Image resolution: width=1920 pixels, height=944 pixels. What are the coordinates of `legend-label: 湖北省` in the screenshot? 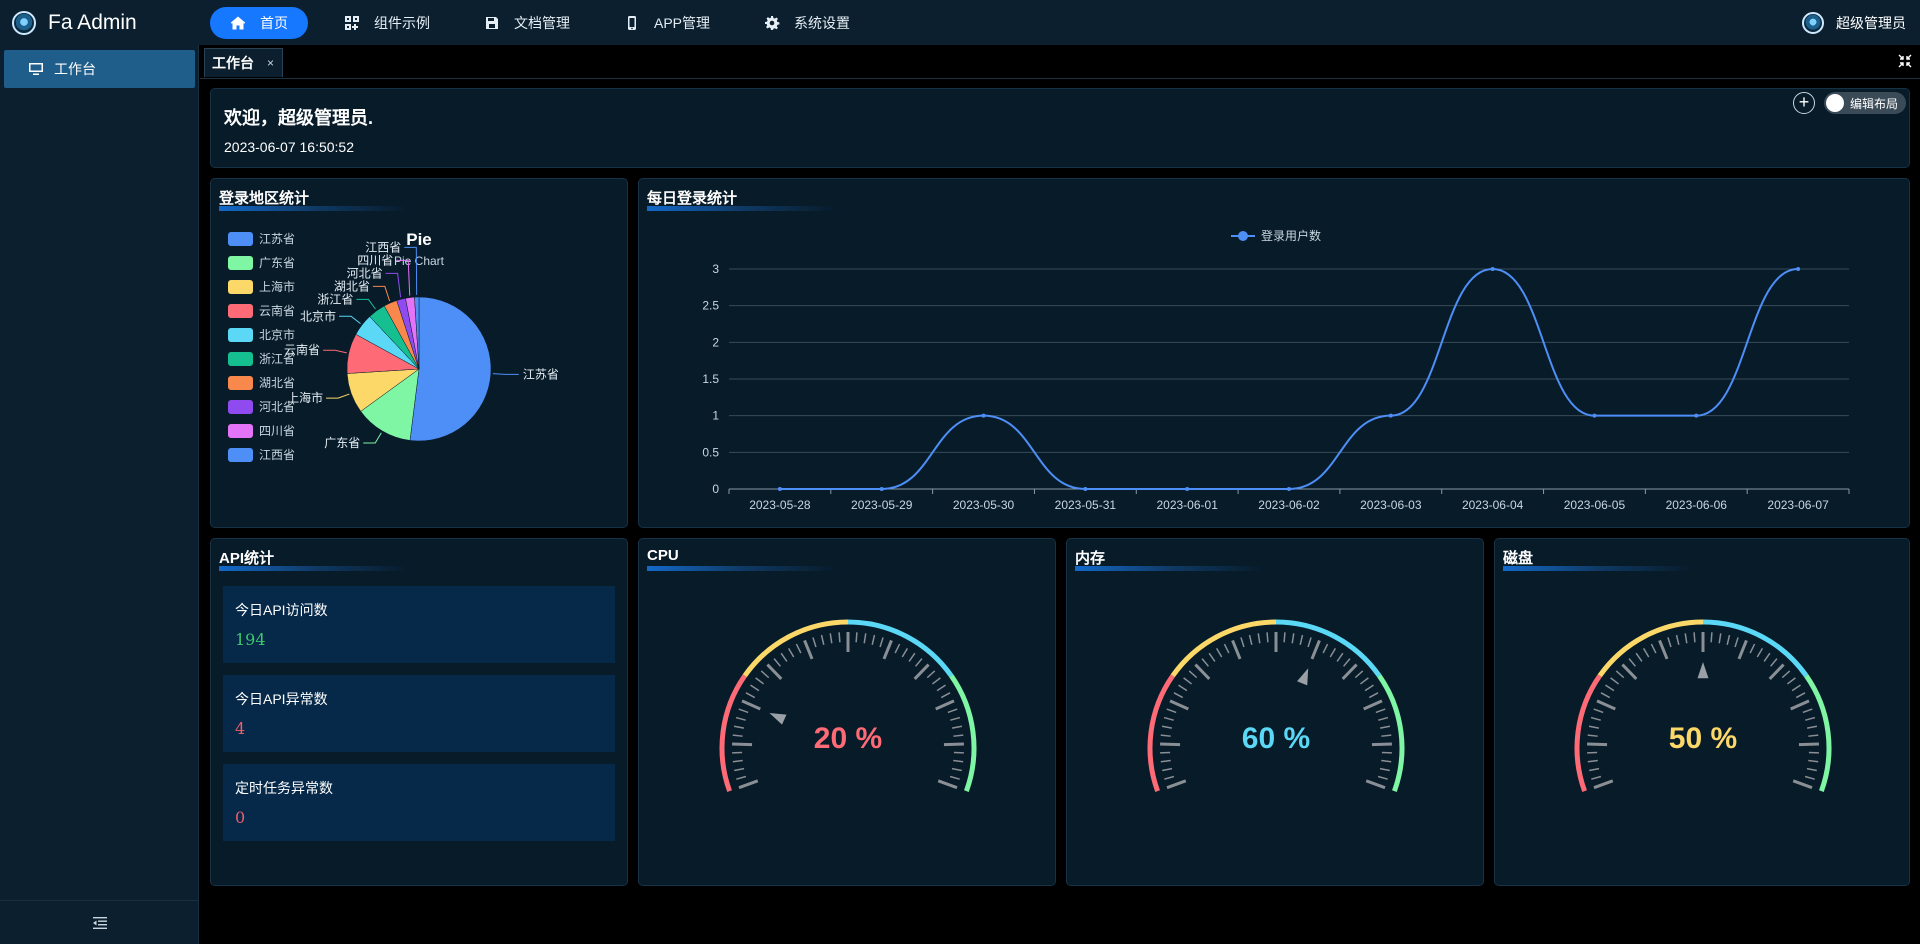 It's located at (277, 383).